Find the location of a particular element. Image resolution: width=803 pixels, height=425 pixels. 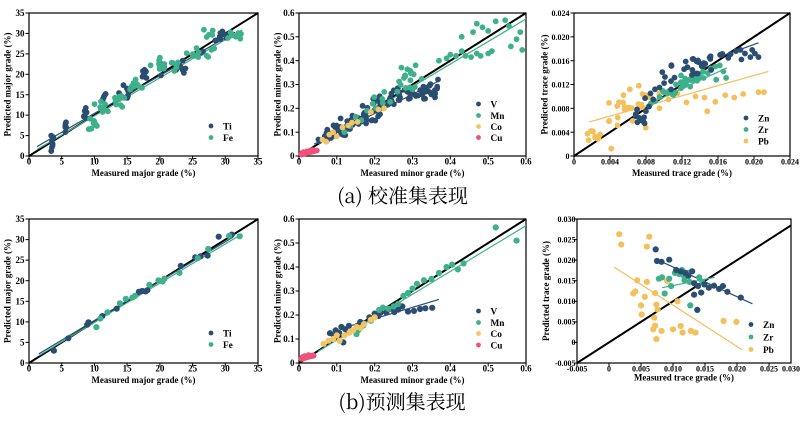

svg-text: Ti is located at coordinates (227, 334).